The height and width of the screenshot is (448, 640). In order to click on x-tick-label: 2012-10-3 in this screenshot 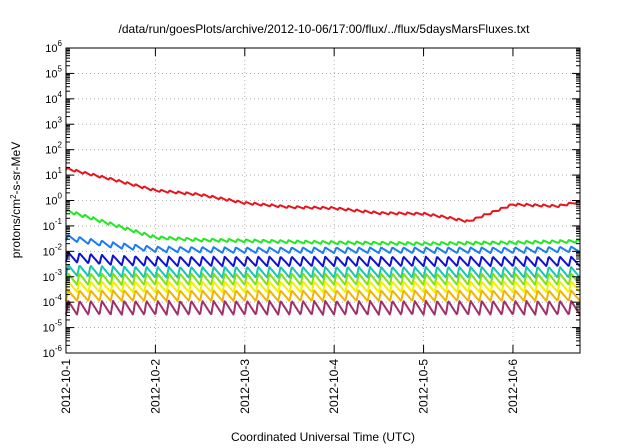, I will do `click(245, 386)`.